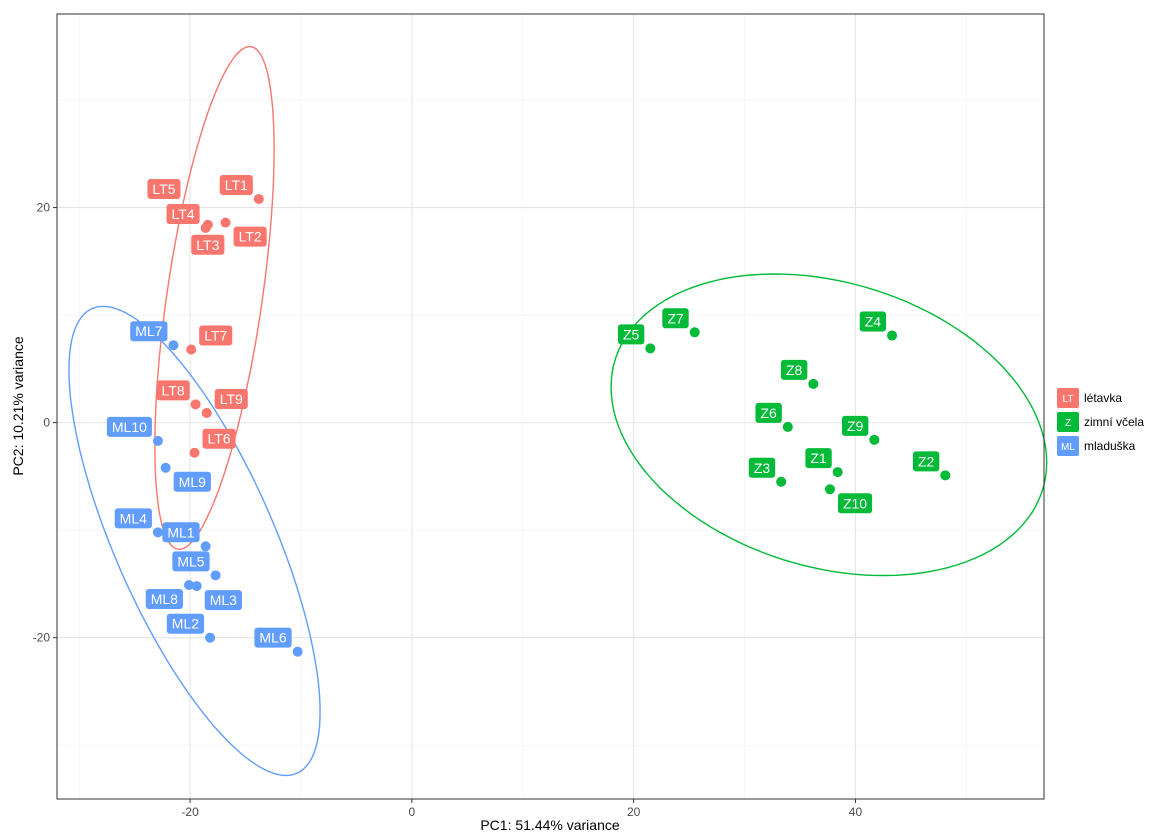 This screenshot has height=834, width=1164. What do you see at coordinates (173, 345) in the screenshot?
I see `point-ml7` at bounding box center [173, 345].